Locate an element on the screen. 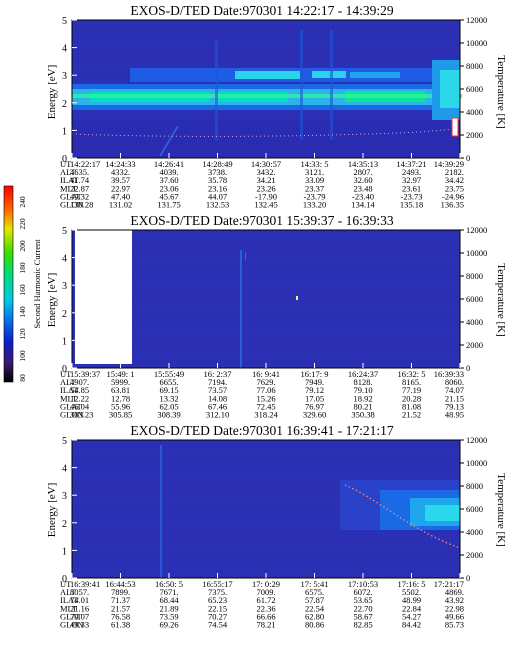 The height and width of the screenshot is (649, 505). panel-1-ytick-label: 2 is located at coordinates (64, 104).